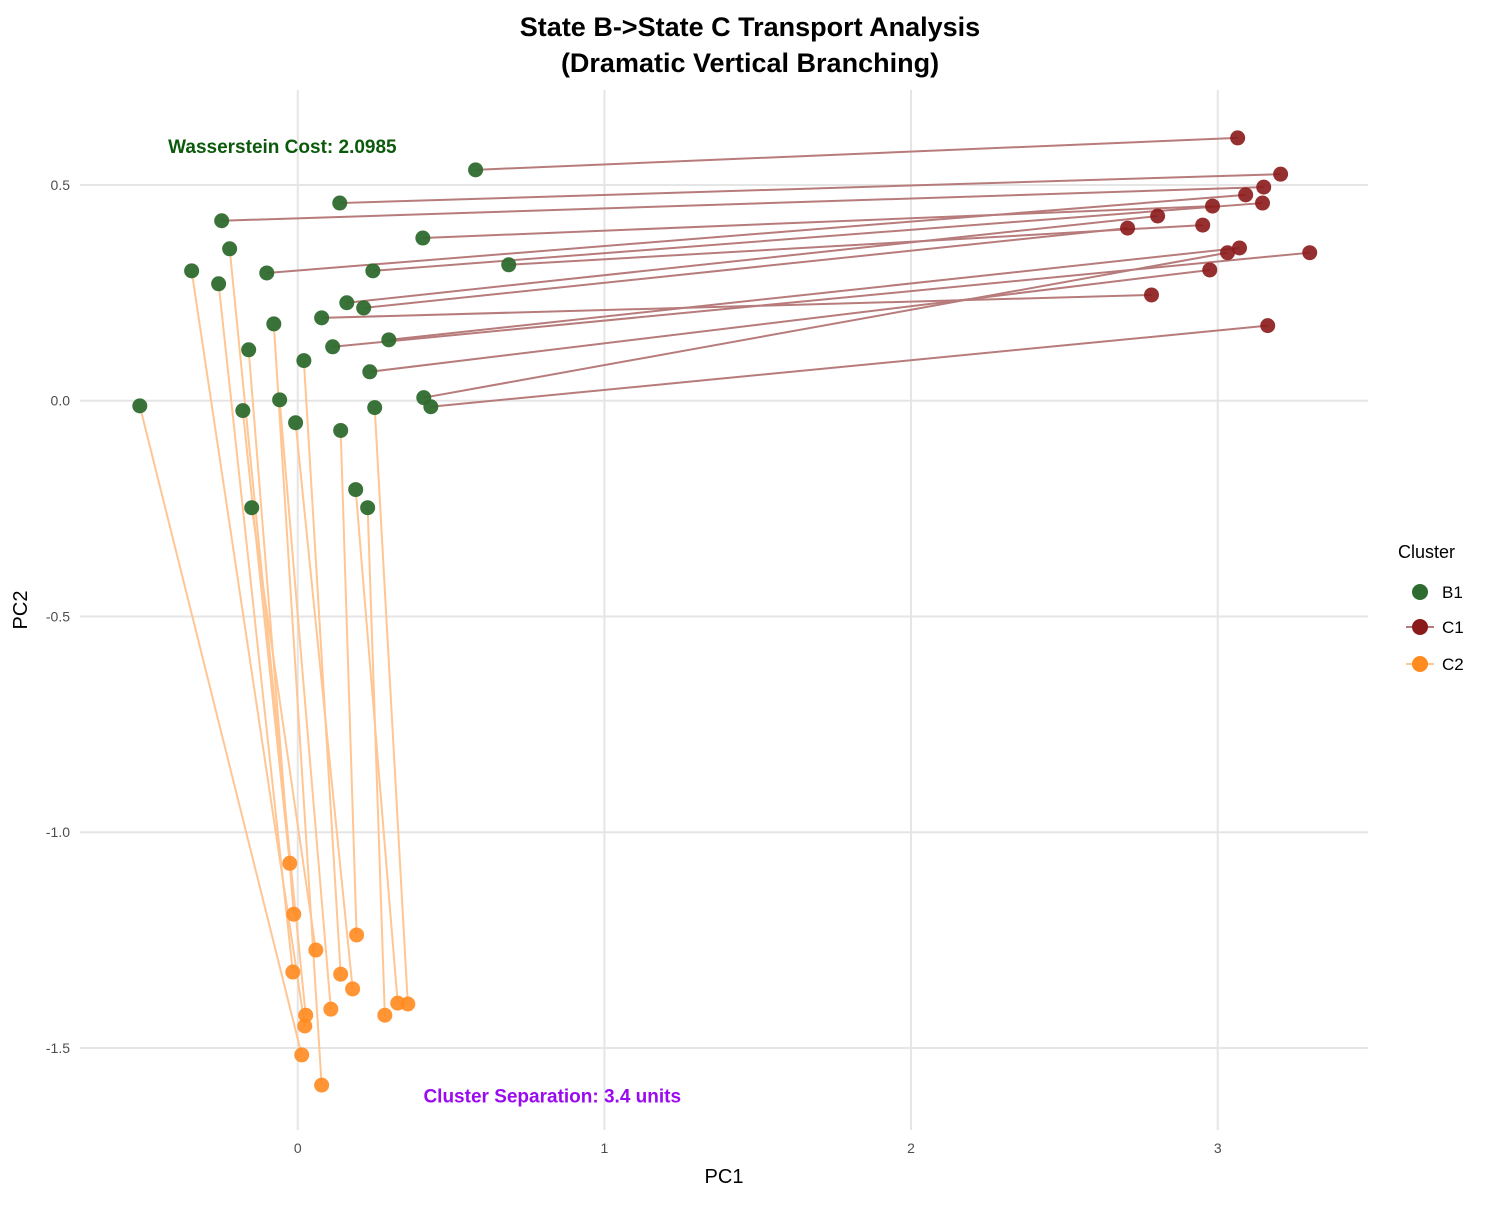  Describe the element at coordinates (1453, 664) in the screenshot. I see `legend-label-c2: C2` at that location.